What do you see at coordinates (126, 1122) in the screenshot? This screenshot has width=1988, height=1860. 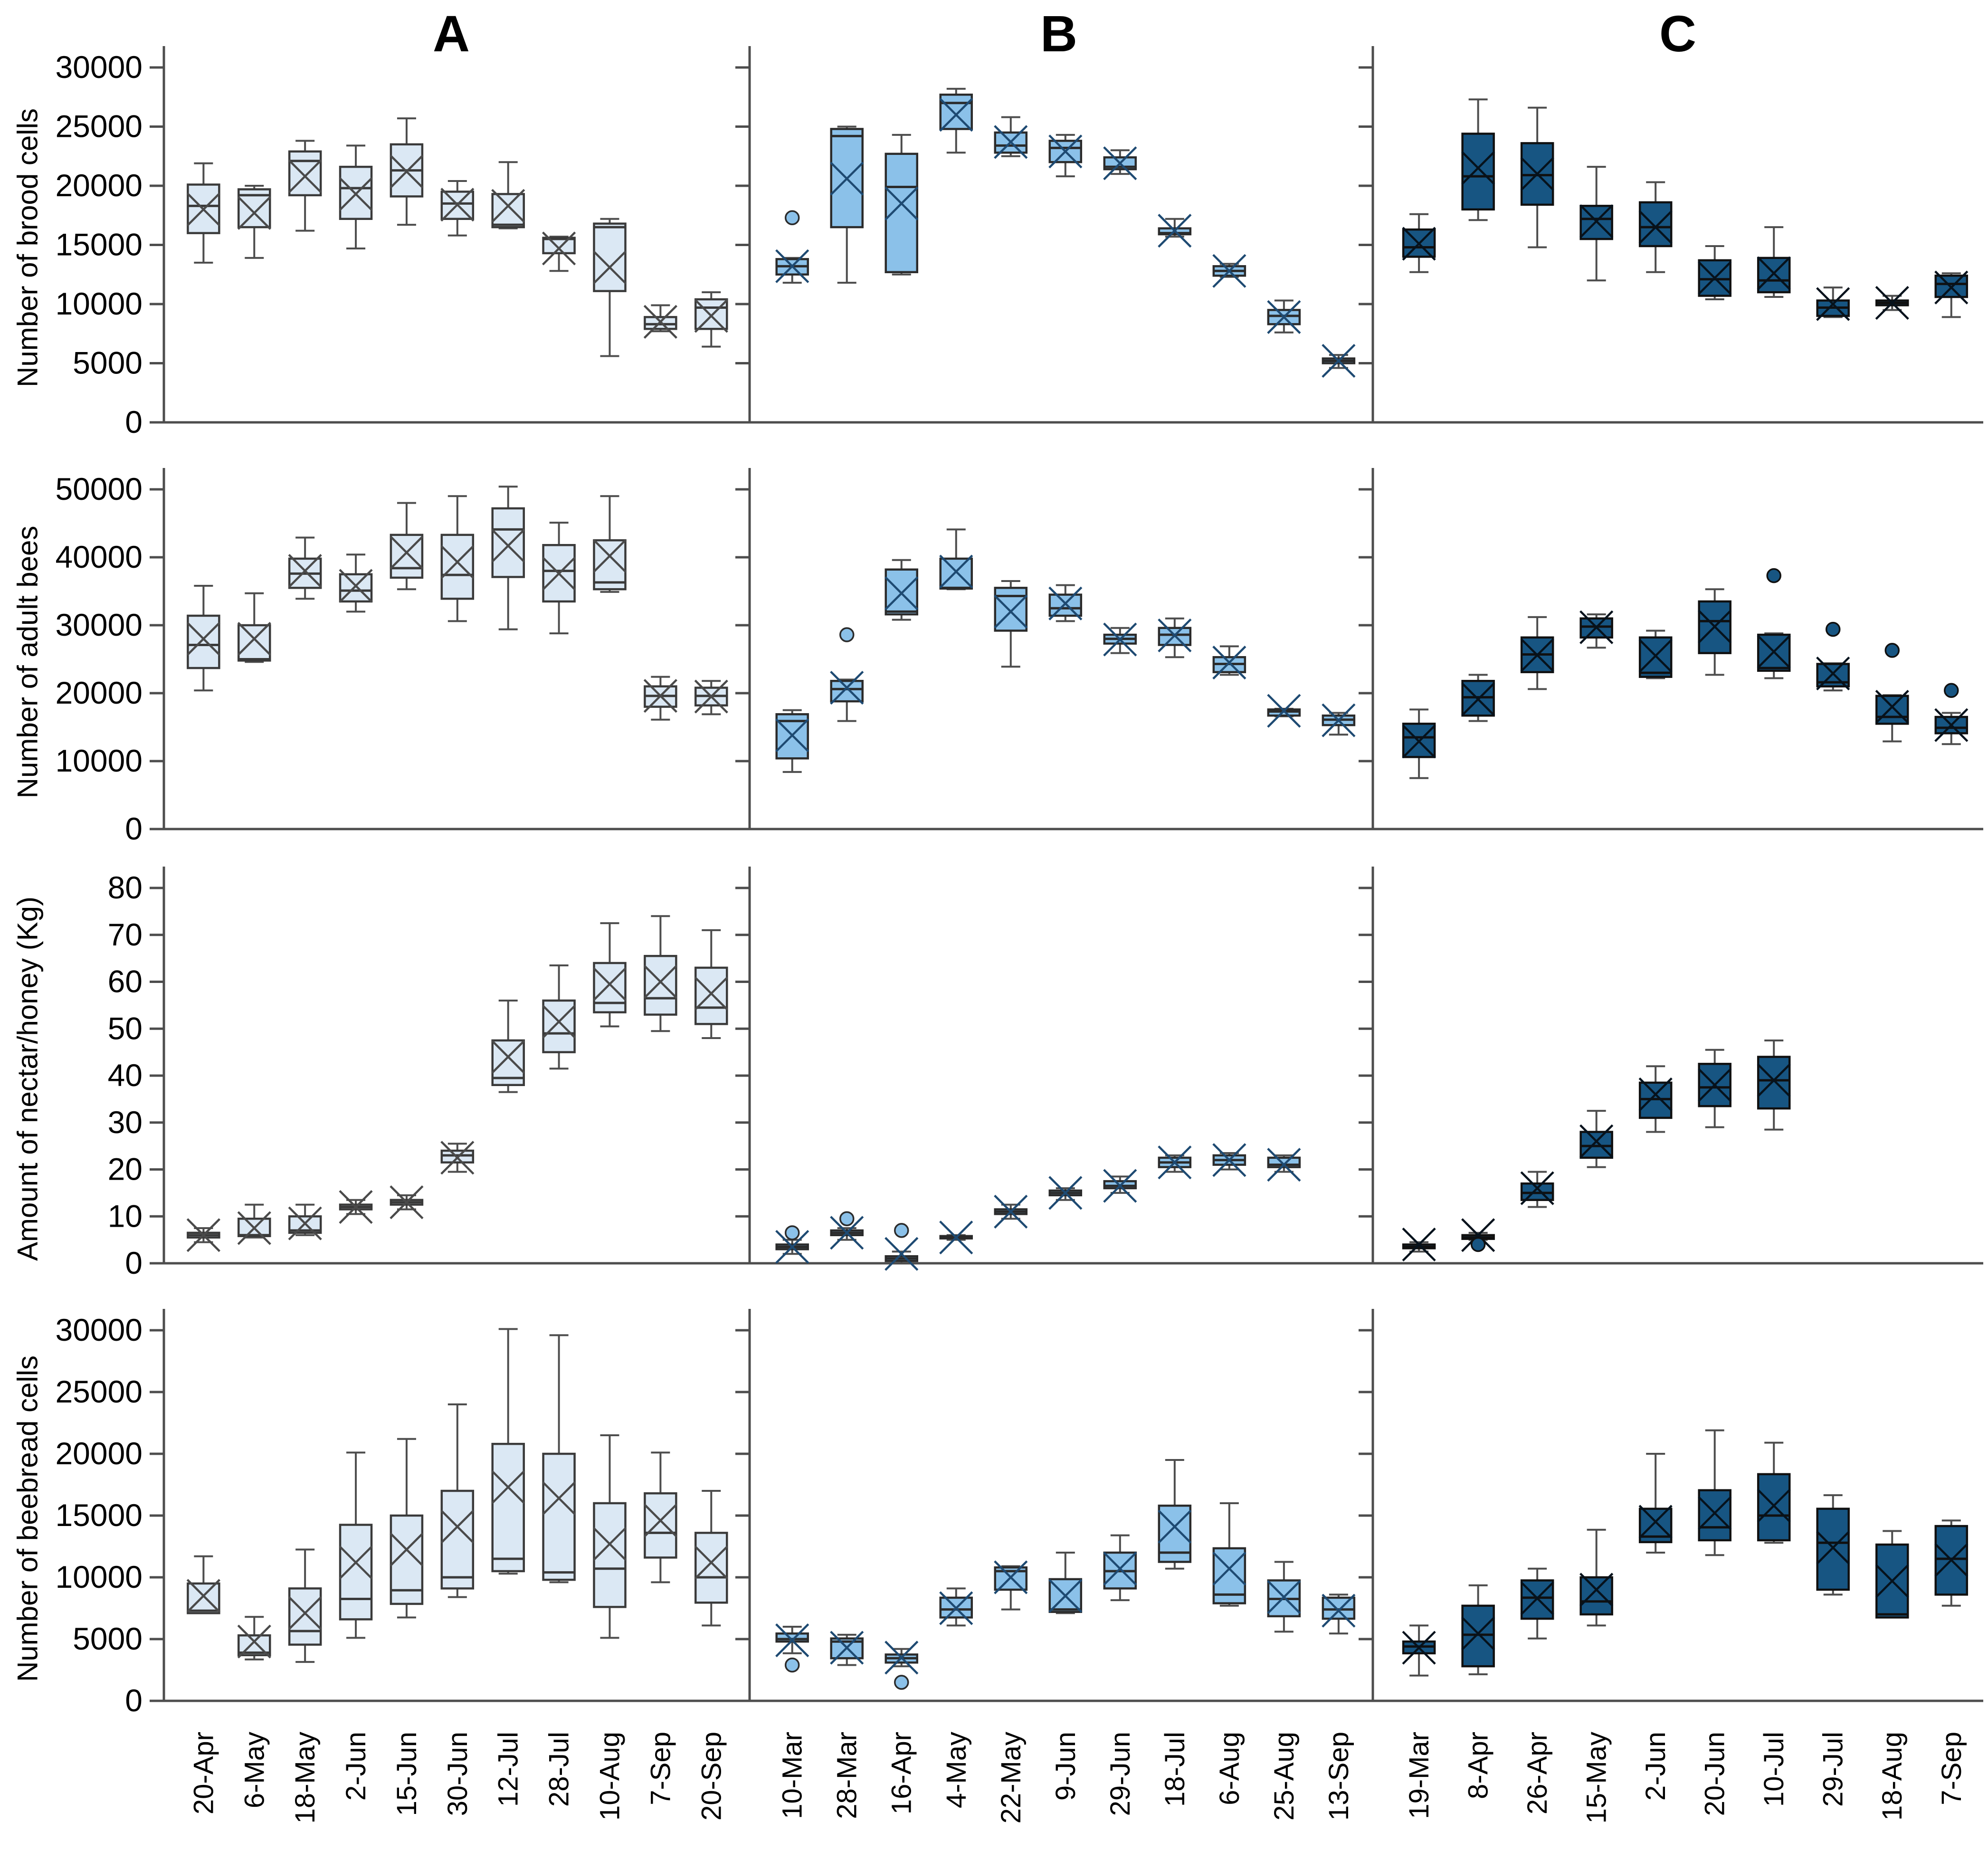 I see `y-tick-label: 30` at bounding box center [126, 1122].